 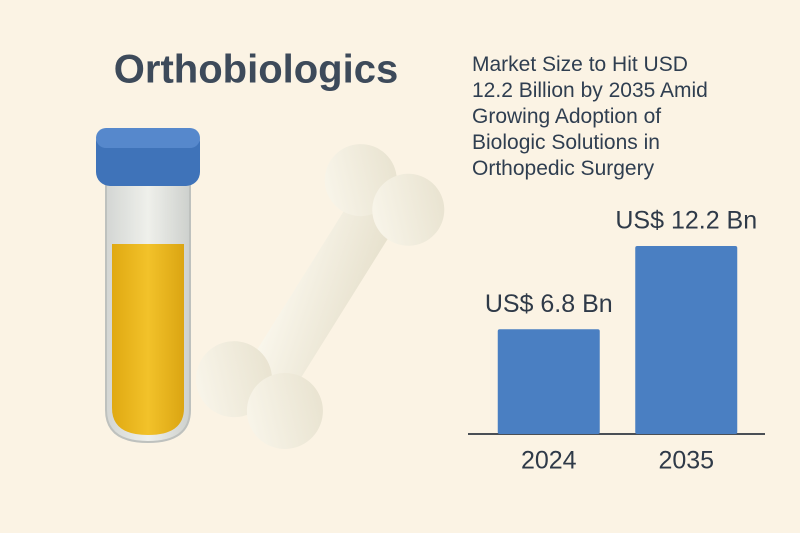 I want to click on value-label: US$ 12.2 Bn, so click(x=686, y=221).